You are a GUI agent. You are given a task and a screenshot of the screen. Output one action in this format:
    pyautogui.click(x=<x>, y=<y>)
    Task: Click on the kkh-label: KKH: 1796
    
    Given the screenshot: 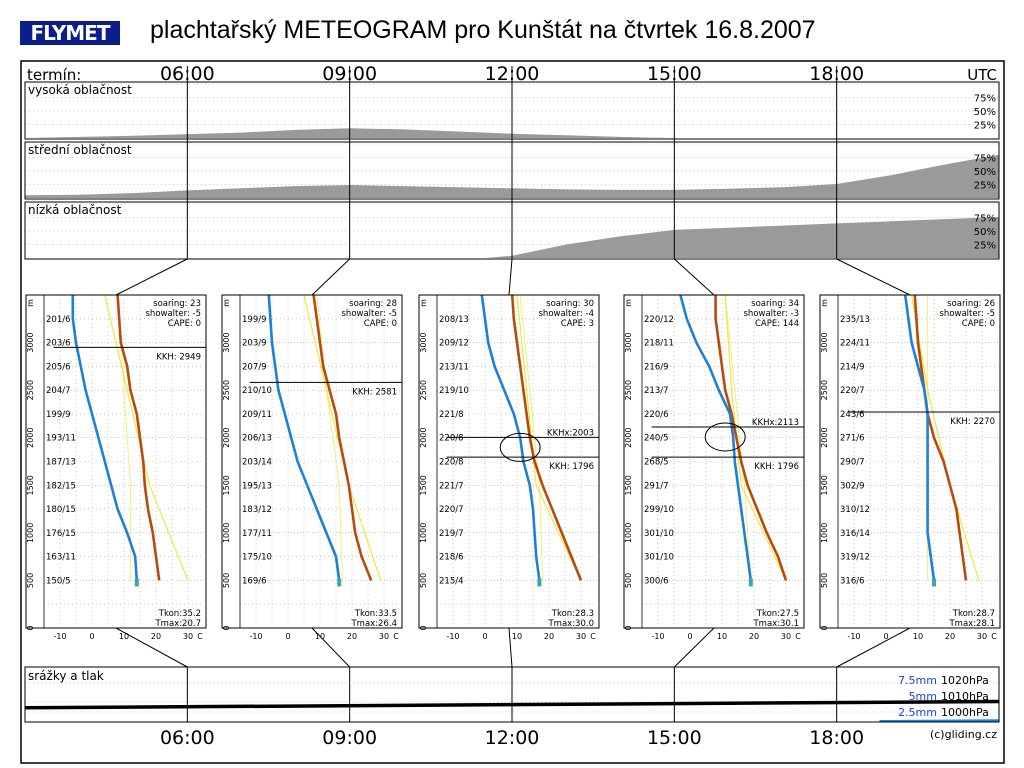 What is the action you would take?
    pyautogui.click(x=571, y=467)
    